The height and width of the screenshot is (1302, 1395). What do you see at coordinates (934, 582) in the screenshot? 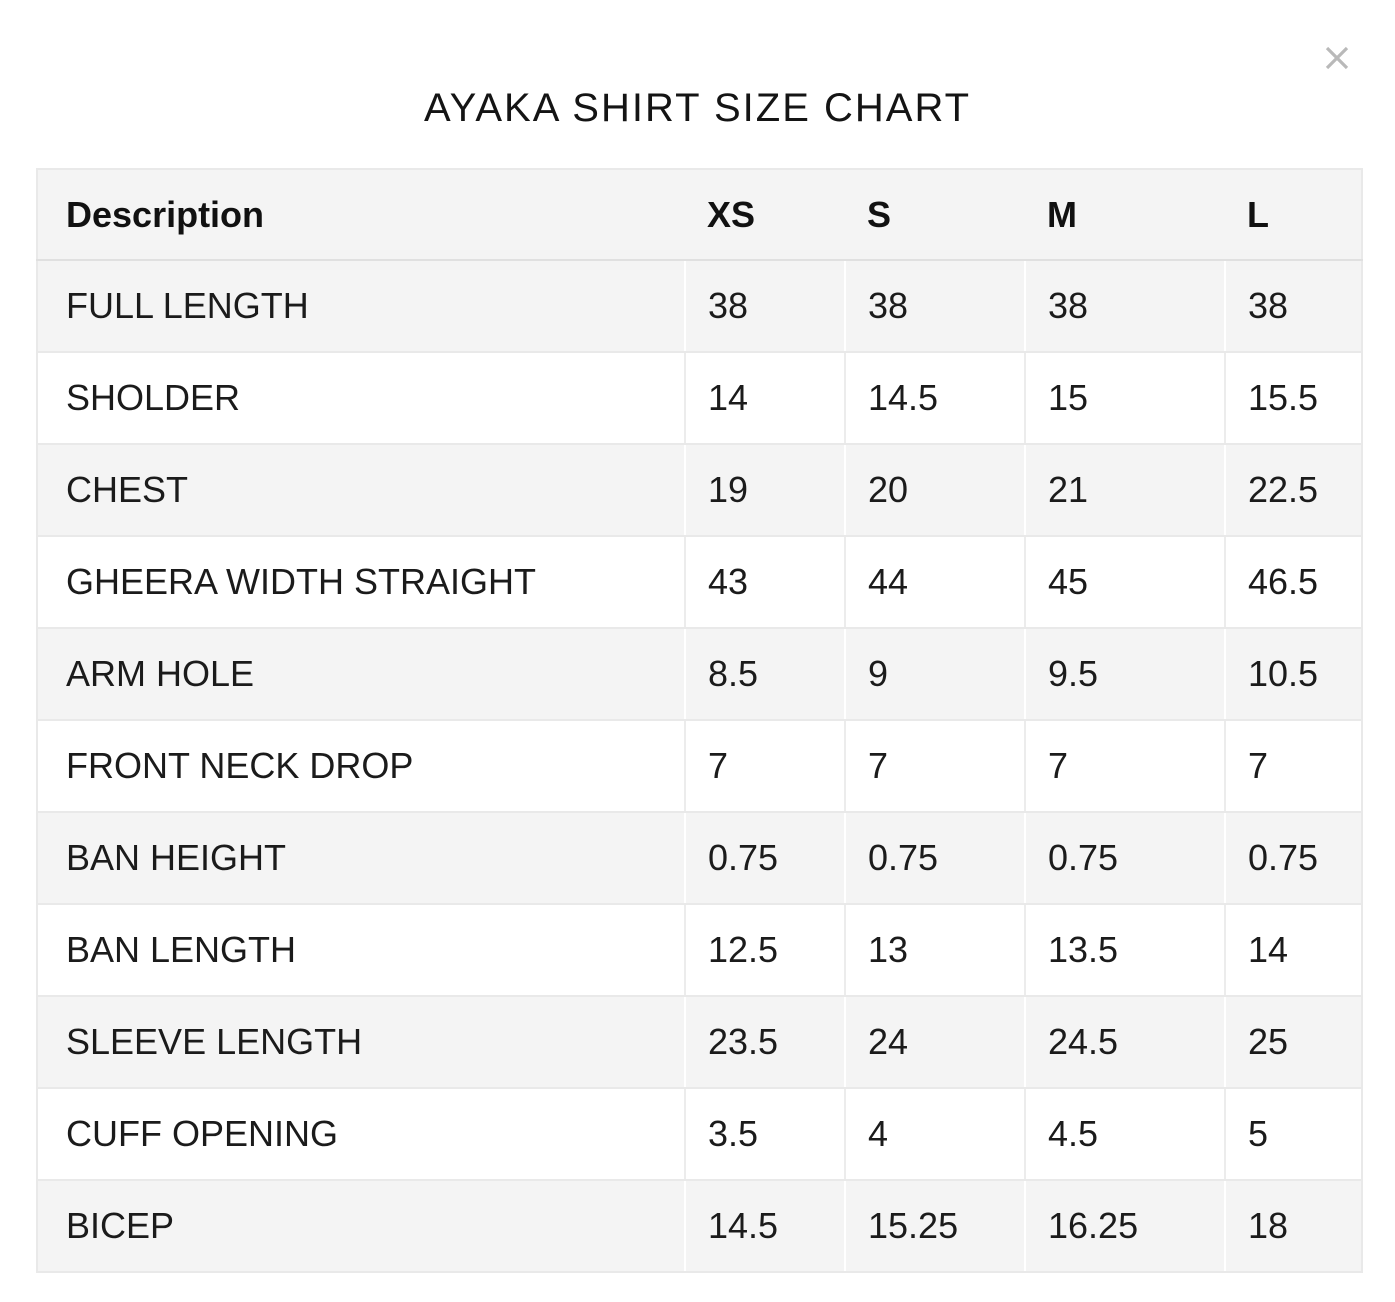
I see `size-value: 44` at bounding box center [934, 582].